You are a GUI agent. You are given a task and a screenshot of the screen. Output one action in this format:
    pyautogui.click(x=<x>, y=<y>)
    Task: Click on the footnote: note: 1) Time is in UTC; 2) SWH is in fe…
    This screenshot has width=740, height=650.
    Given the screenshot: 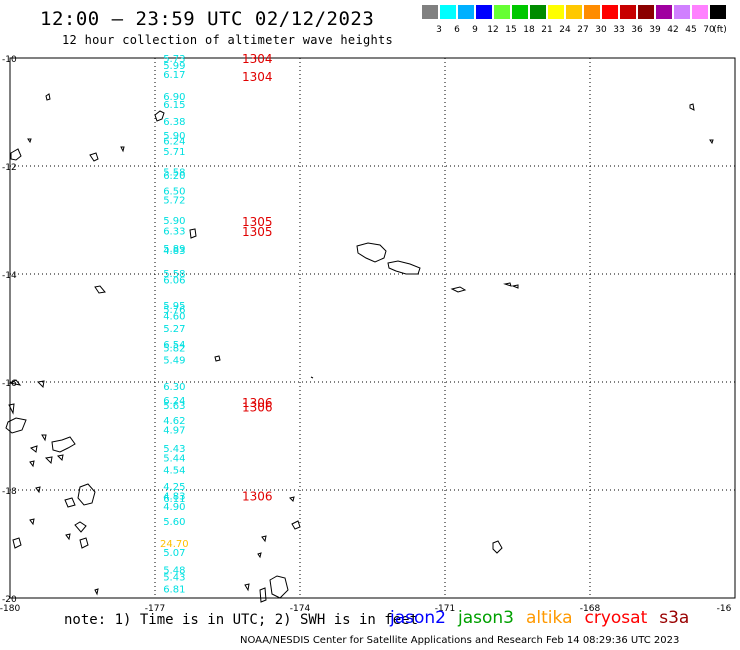 What is the action you would take?
    pyautogui.click(x=241, y=620)
    